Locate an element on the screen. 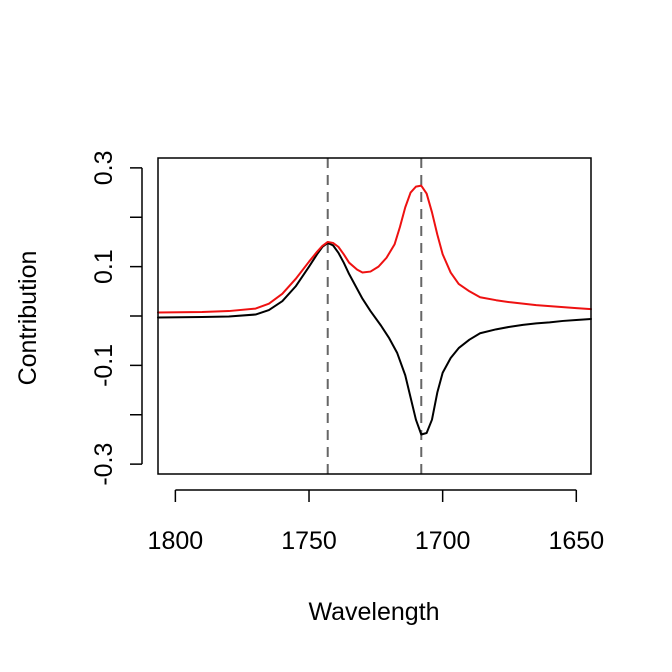 The height and width of the screenshot is (672, 672). y-tick-label-4: 0.1 is located at coordinates (104, 266).